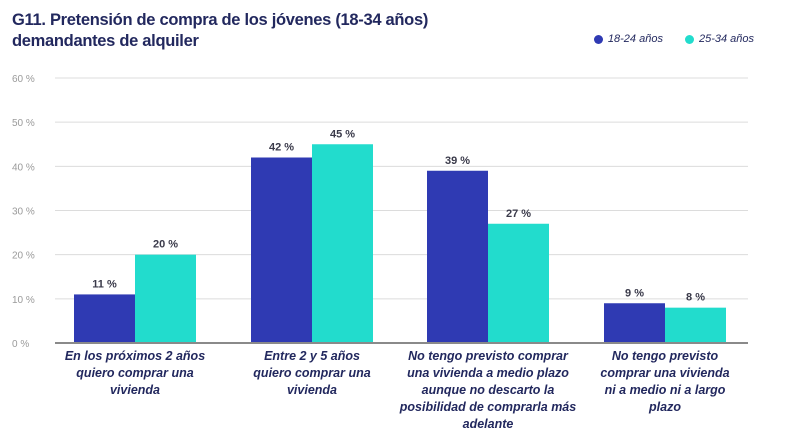 The image size is (790, 432). What do you see at coordinates (457, 161) in the screenshot?
I see `data-label: 39 %` at bounding box center [457, 161].